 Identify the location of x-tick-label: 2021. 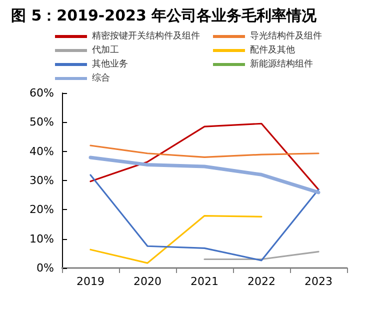
(204, 281).